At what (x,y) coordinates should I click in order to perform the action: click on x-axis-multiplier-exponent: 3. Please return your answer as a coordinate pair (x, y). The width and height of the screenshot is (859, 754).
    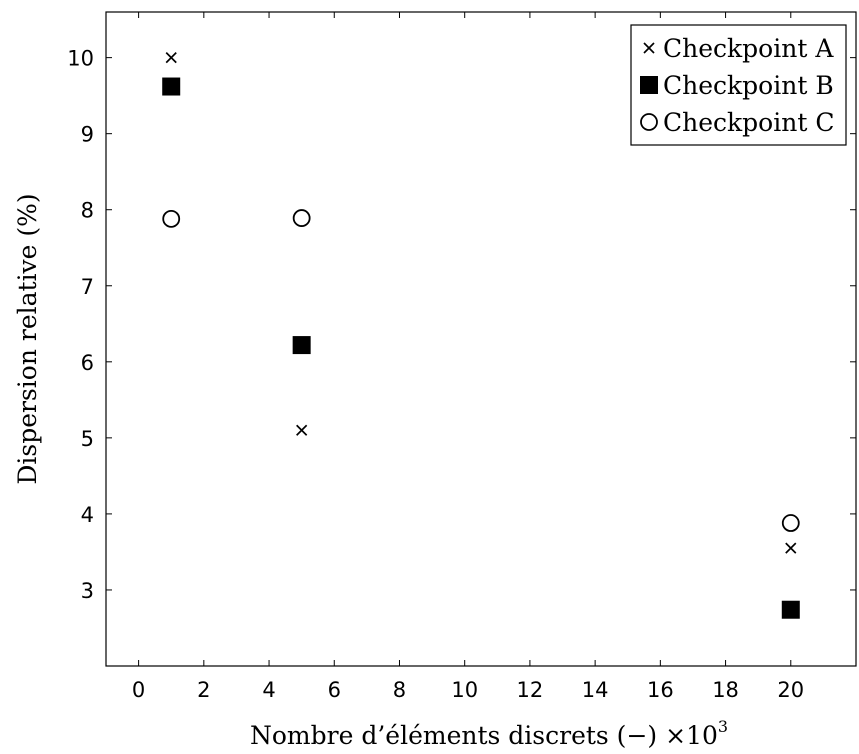
    Looking at the image, I should click on (723, 726).